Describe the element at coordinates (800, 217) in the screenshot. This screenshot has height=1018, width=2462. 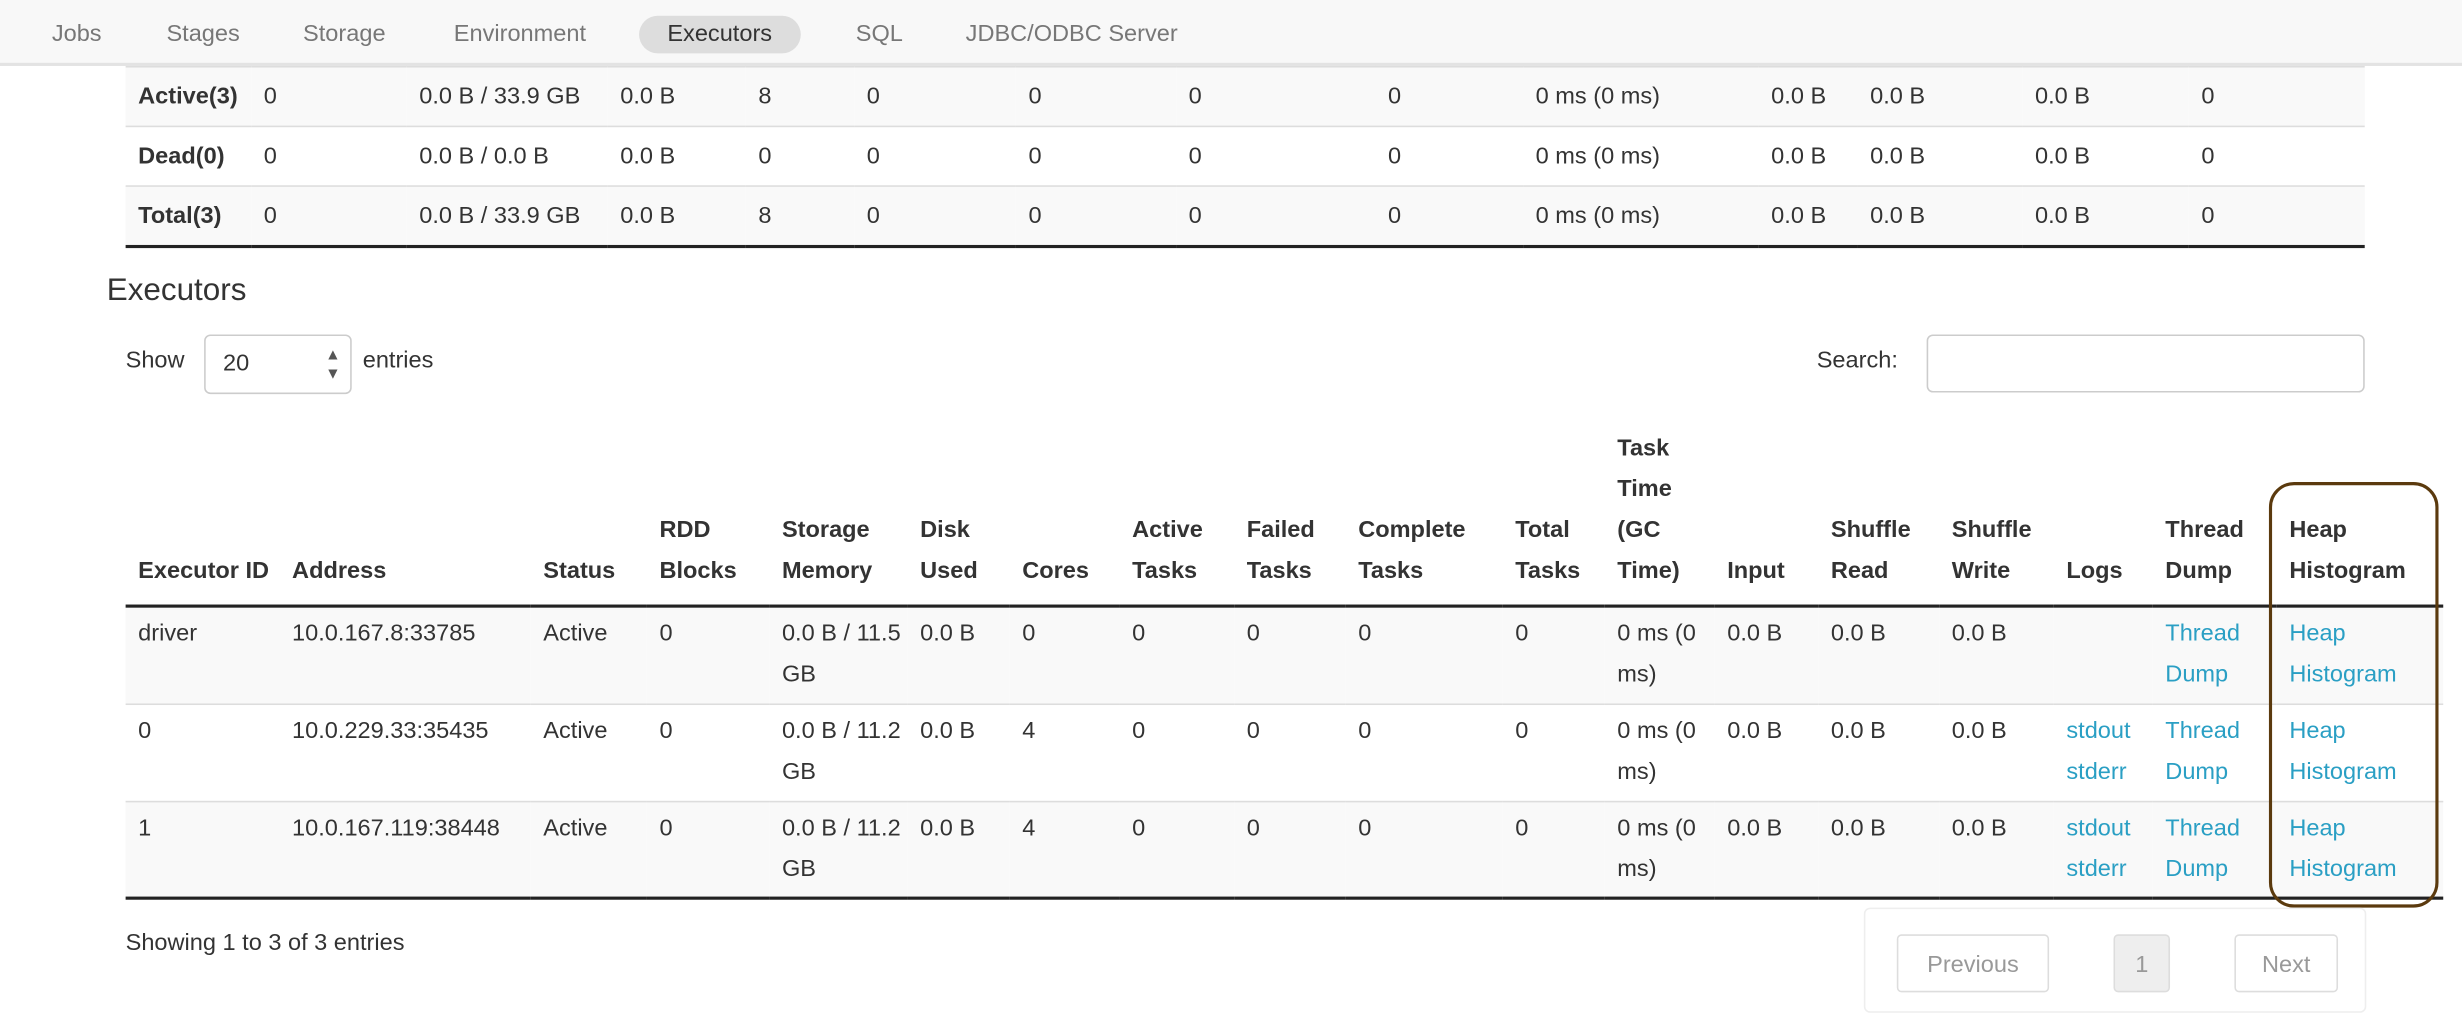
I see `summary-cell: 8` at that location.